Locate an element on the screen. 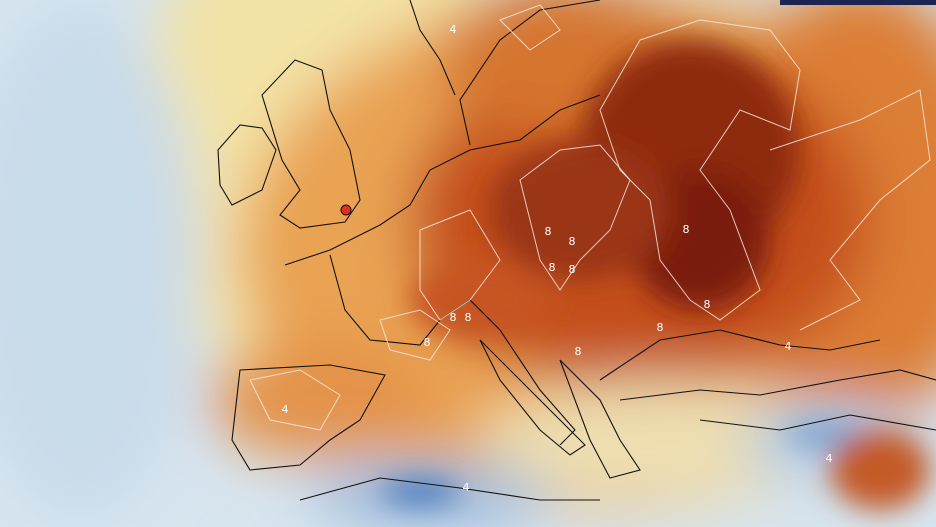  location-marker is located at coordinates (346, 210).